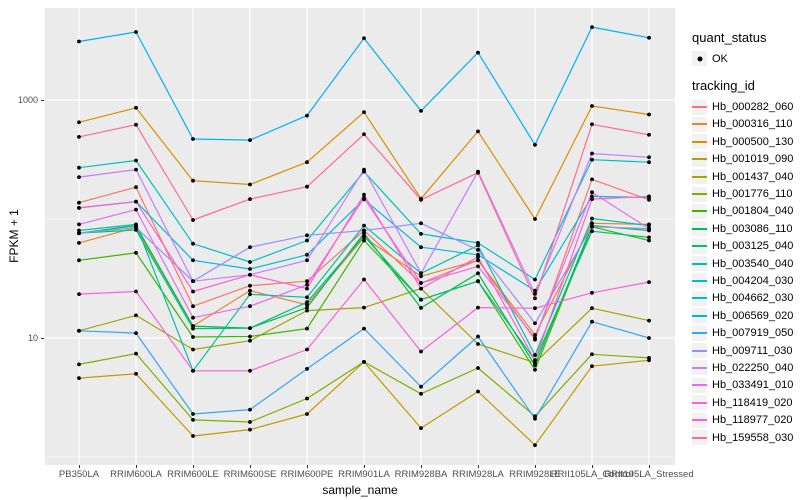 The width and height of the screenshot is (800, 500). What do you see at coordinates (307, 474) in the screenshot?
I see `x-tick-label: RRIM600PE` at bounding box center [307, 474].